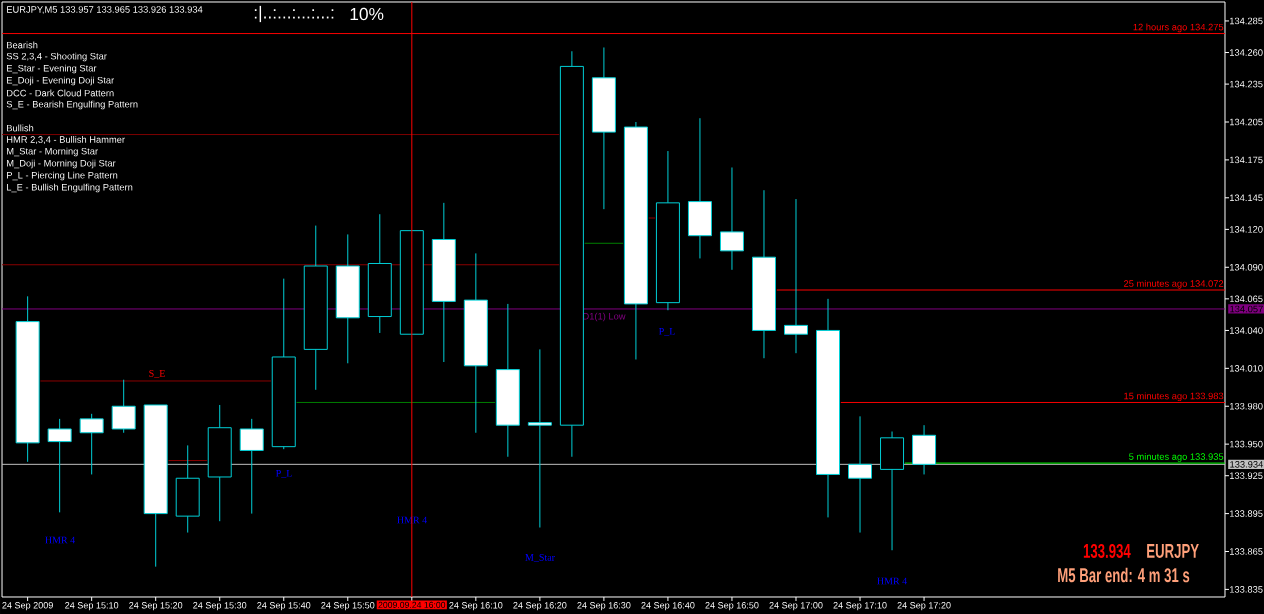  I want to click on y-tick-label: 133.980, so click(1246, 406).